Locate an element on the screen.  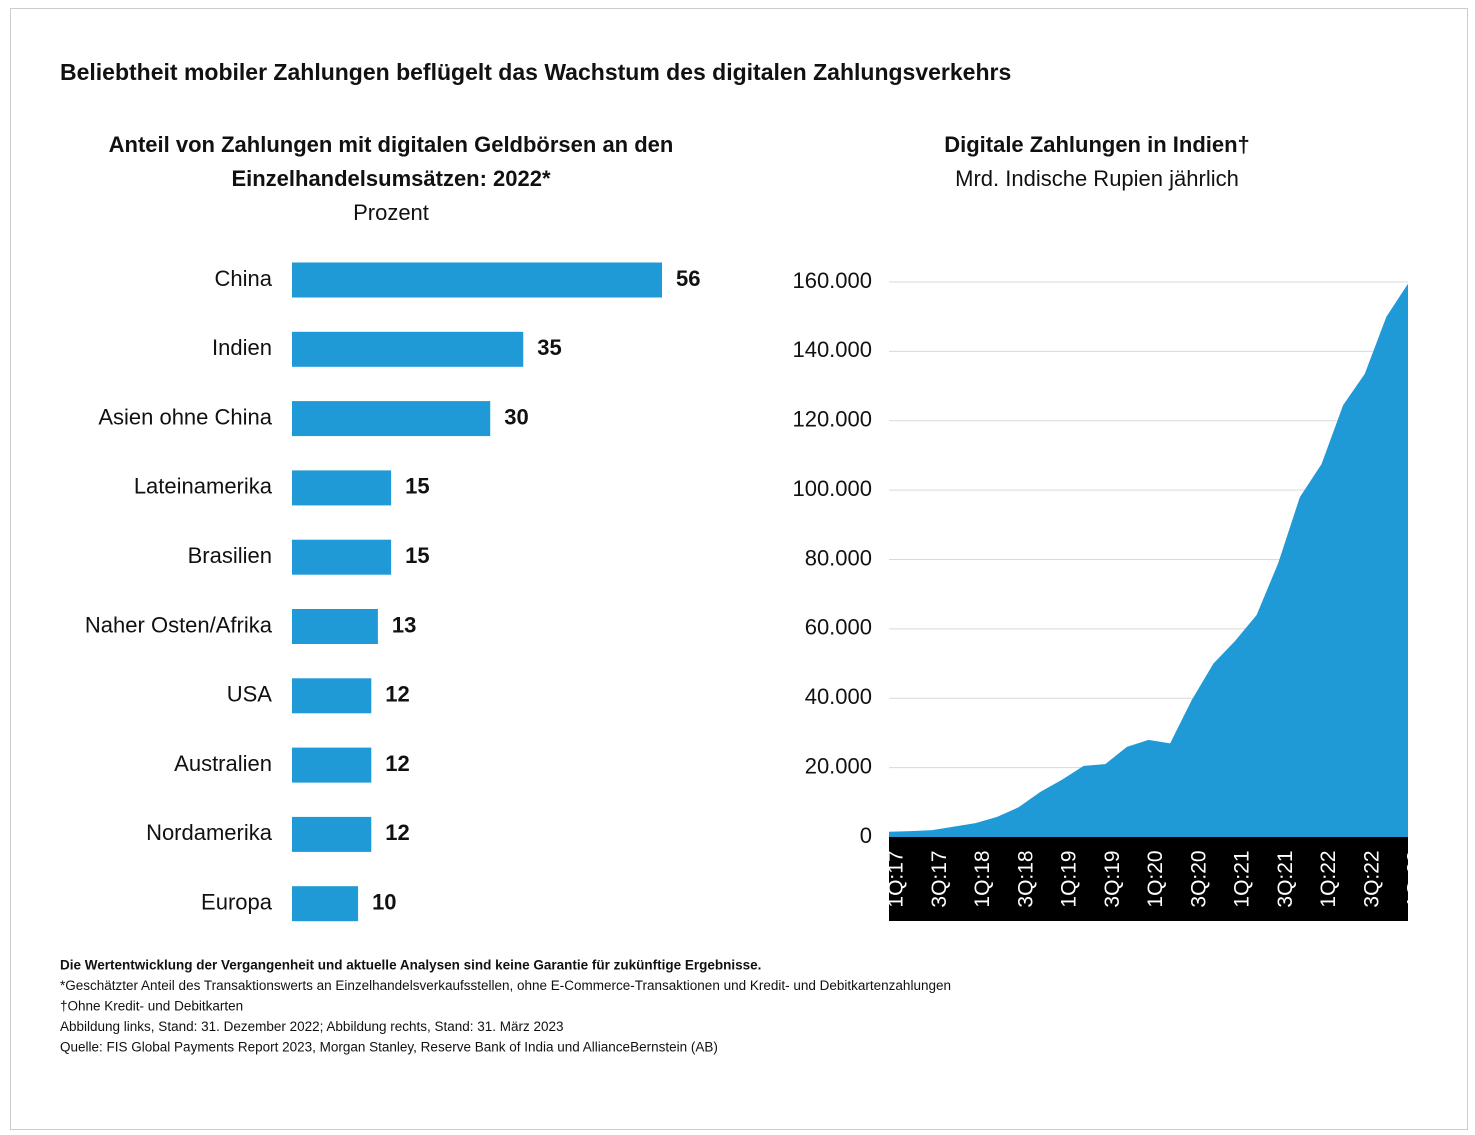
y-tick-label: 0 is located at coordinates (866, 835).